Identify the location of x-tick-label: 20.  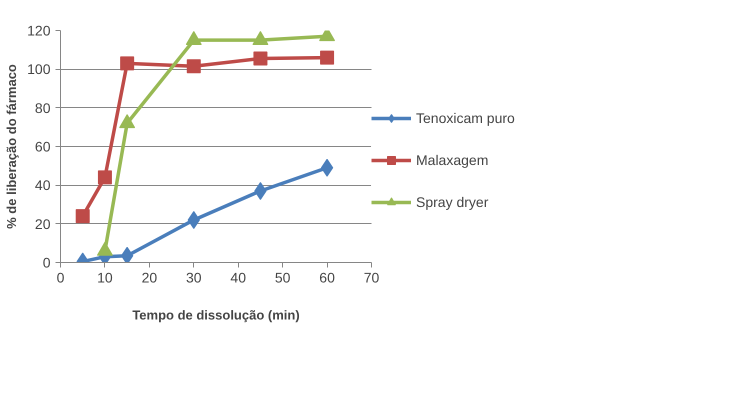
(150, 278).